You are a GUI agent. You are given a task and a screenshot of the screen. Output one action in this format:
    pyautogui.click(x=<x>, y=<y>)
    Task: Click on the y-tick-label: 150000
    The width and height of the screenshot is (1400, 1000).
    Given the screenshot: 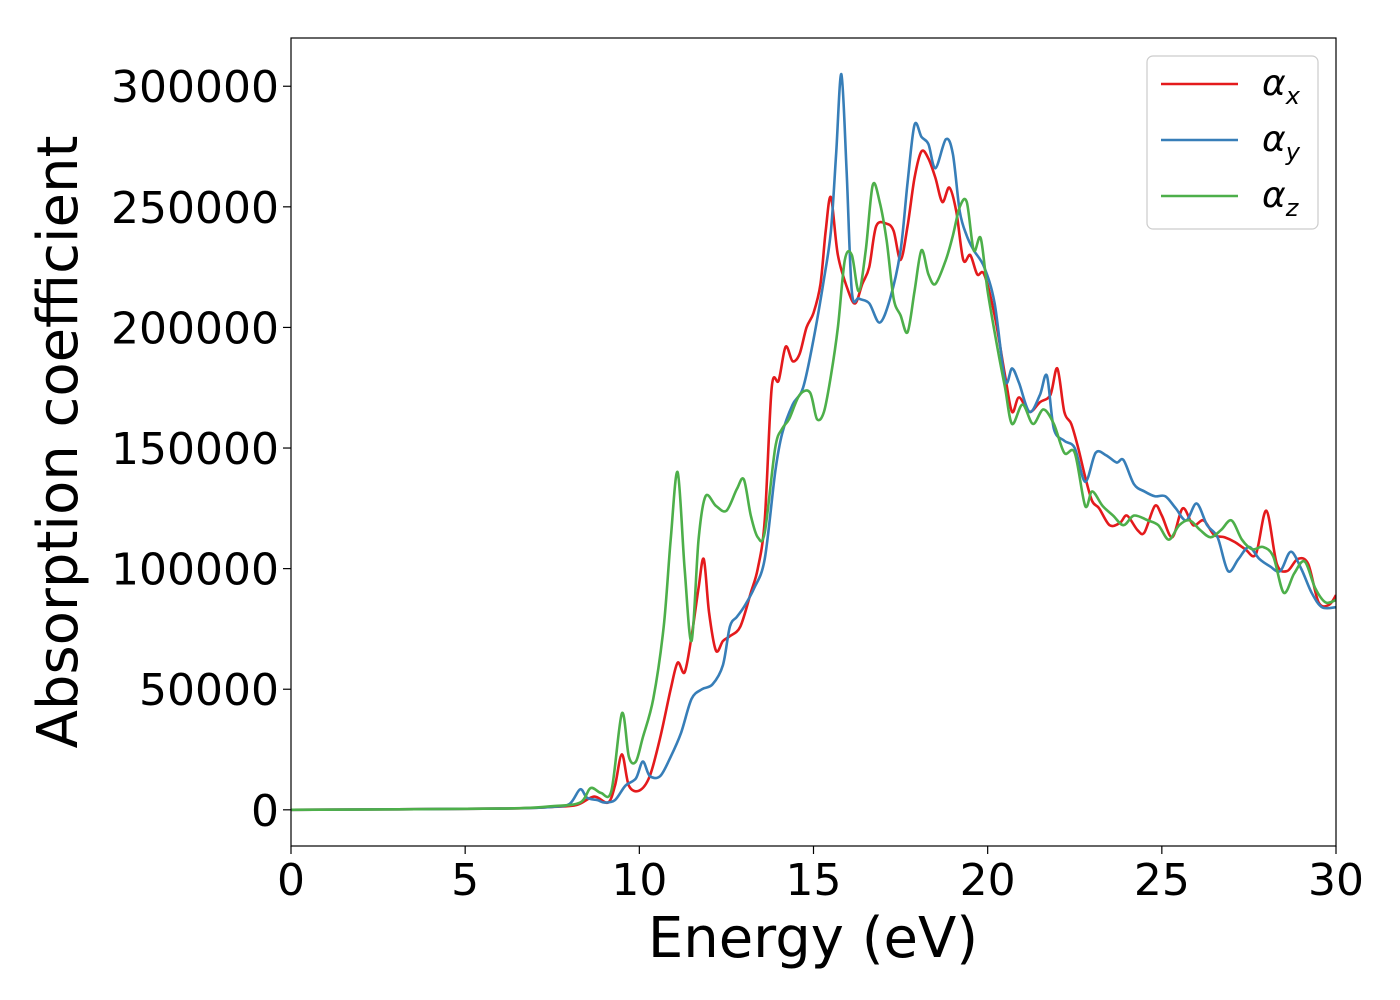 What is the action you would take?
    pyautogui.click(x=195, y=449)
    